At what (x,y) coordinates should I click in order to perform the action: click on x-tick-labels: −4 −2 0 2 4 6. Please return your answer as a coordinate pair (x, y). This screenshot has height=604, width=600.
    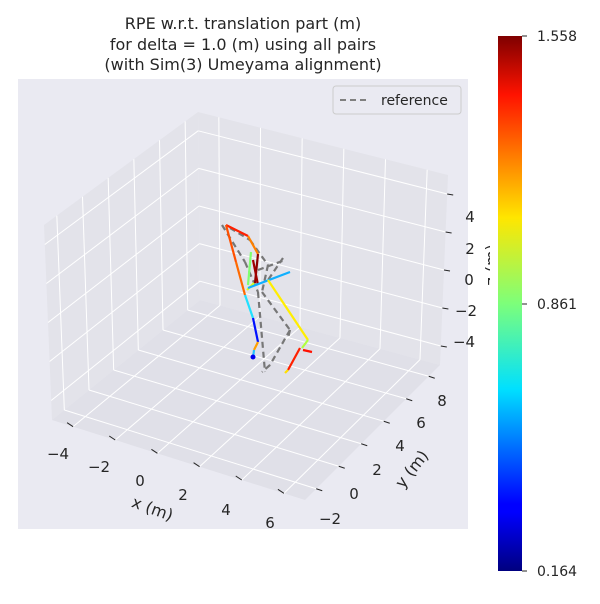
    Looking at the image, I should click on (161, 488).